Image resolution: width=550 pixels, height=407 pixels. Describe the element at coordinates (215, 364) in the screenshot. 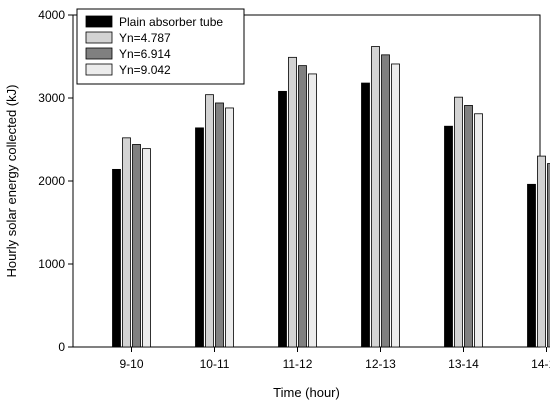

I see `x-tick-label: 10-11` at that location.